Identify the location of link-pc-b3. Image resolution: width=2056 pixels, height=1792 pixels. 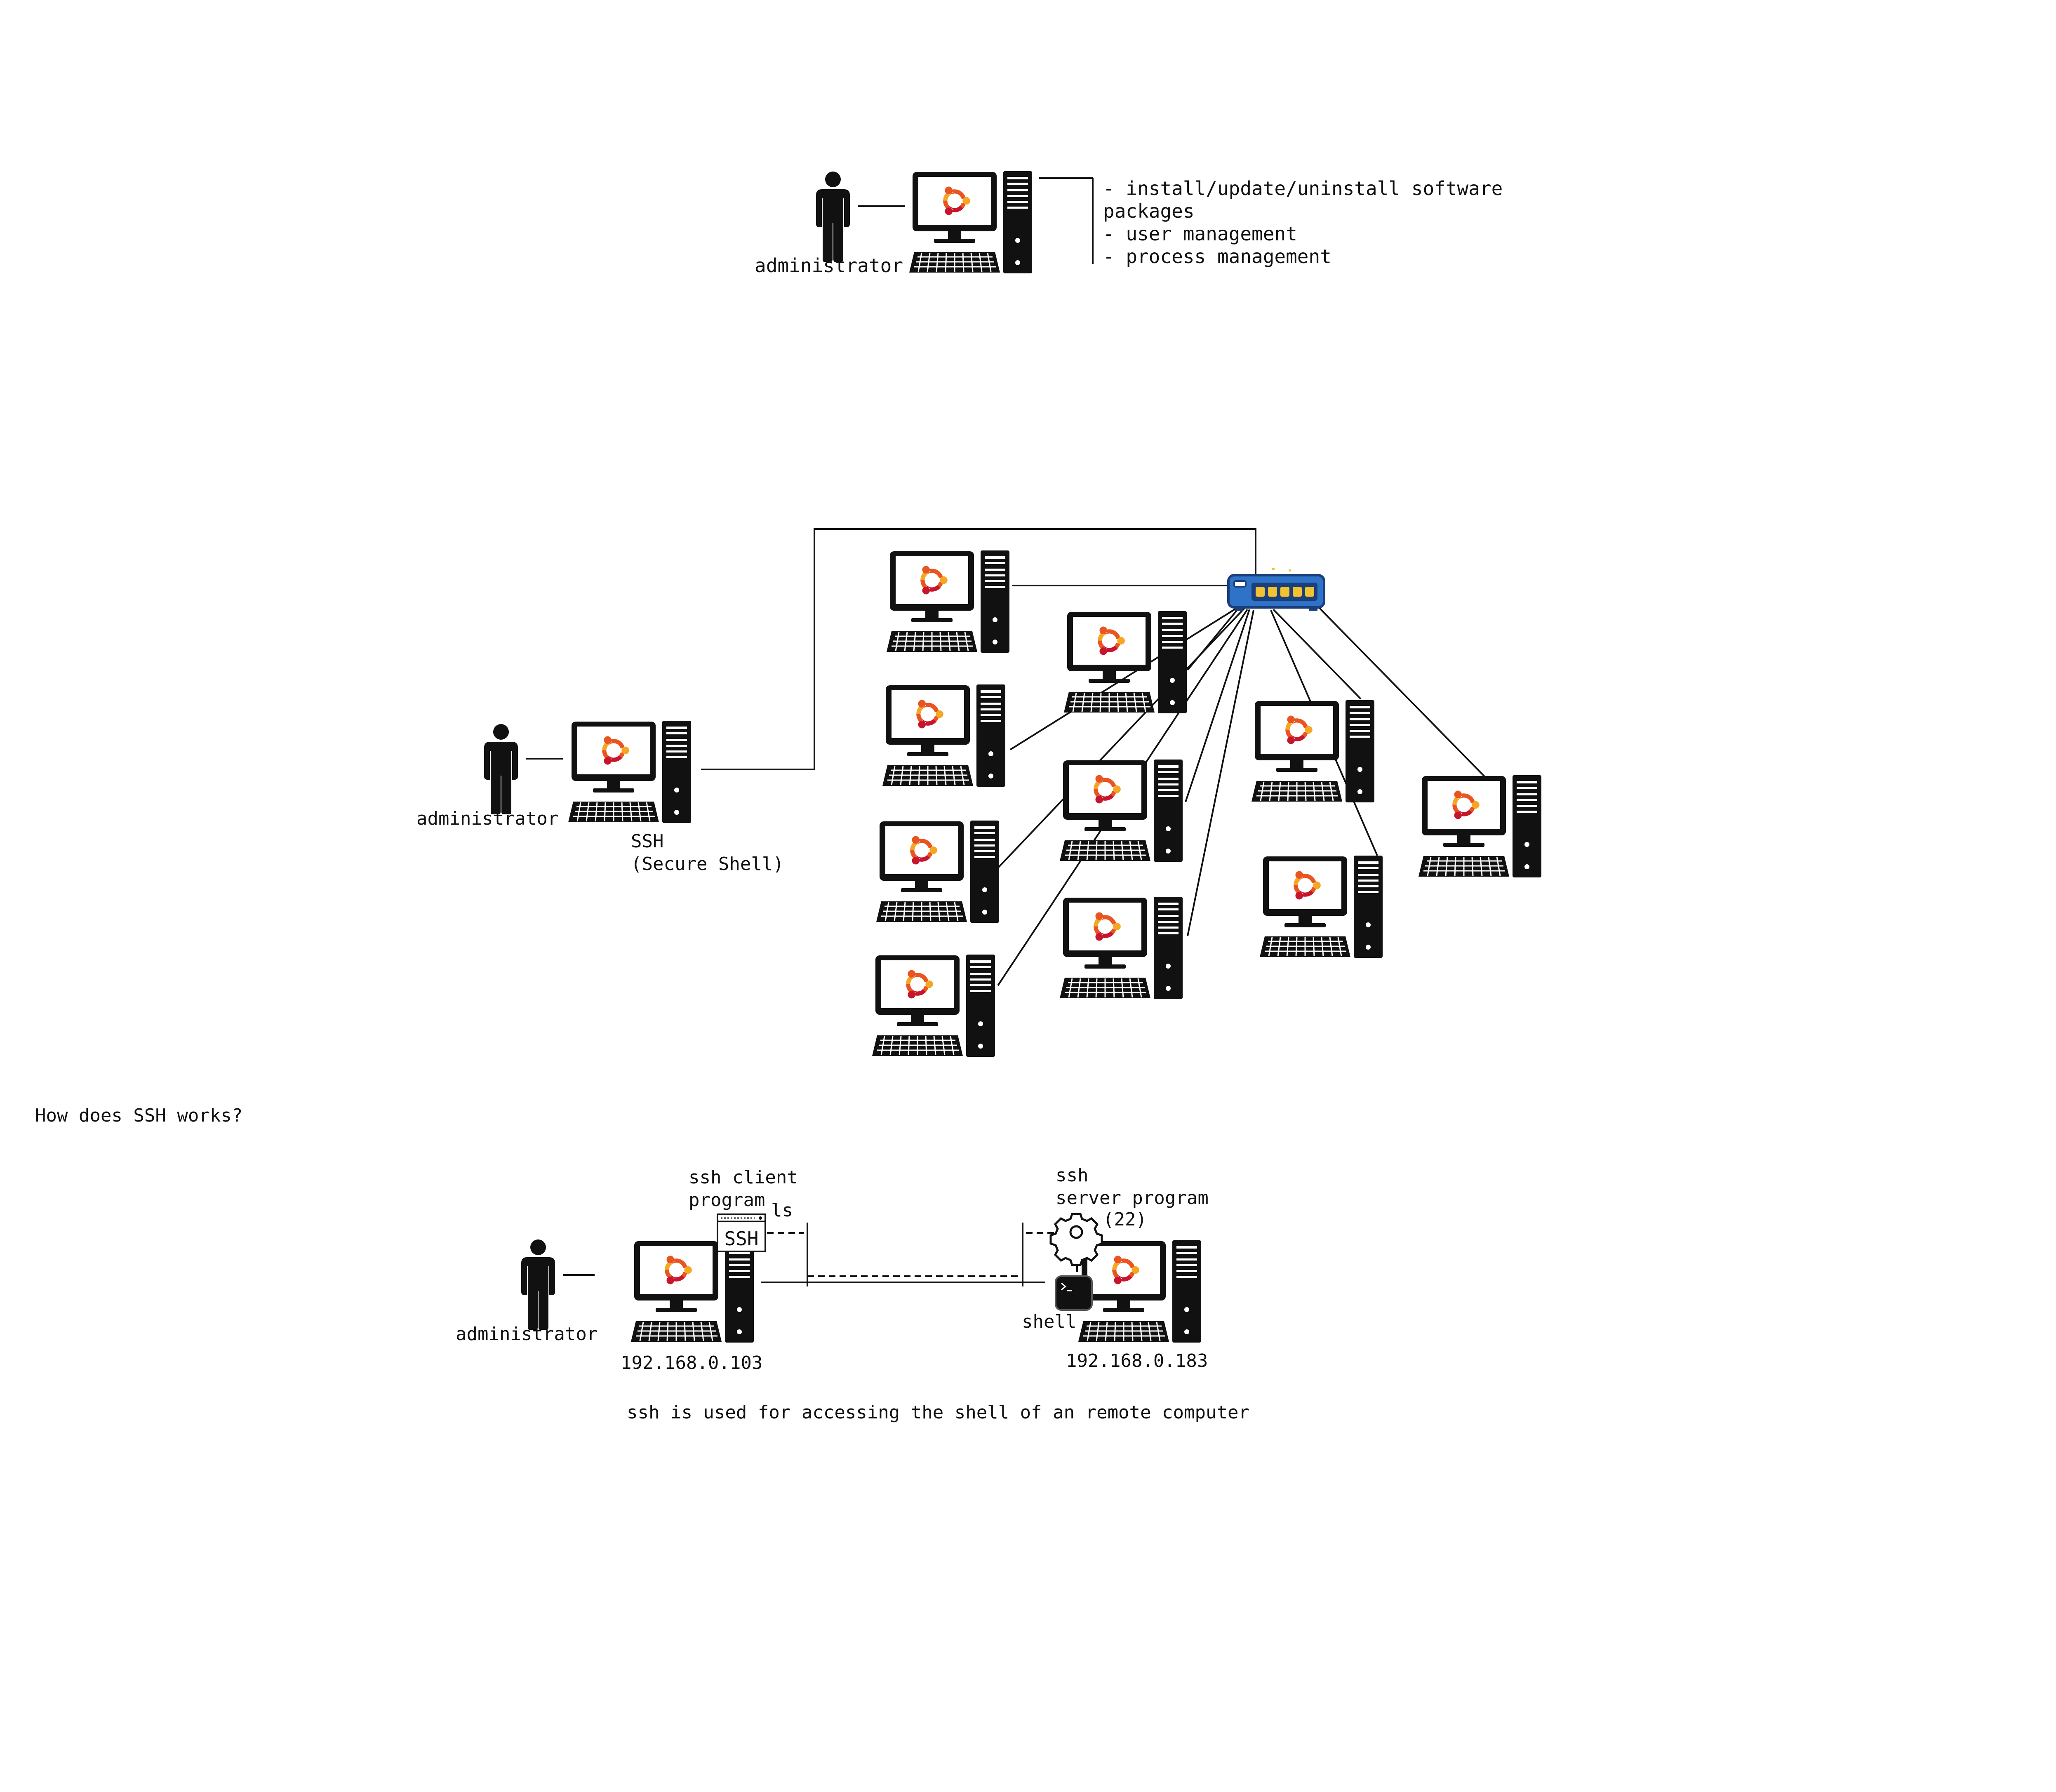
(1220, 773).